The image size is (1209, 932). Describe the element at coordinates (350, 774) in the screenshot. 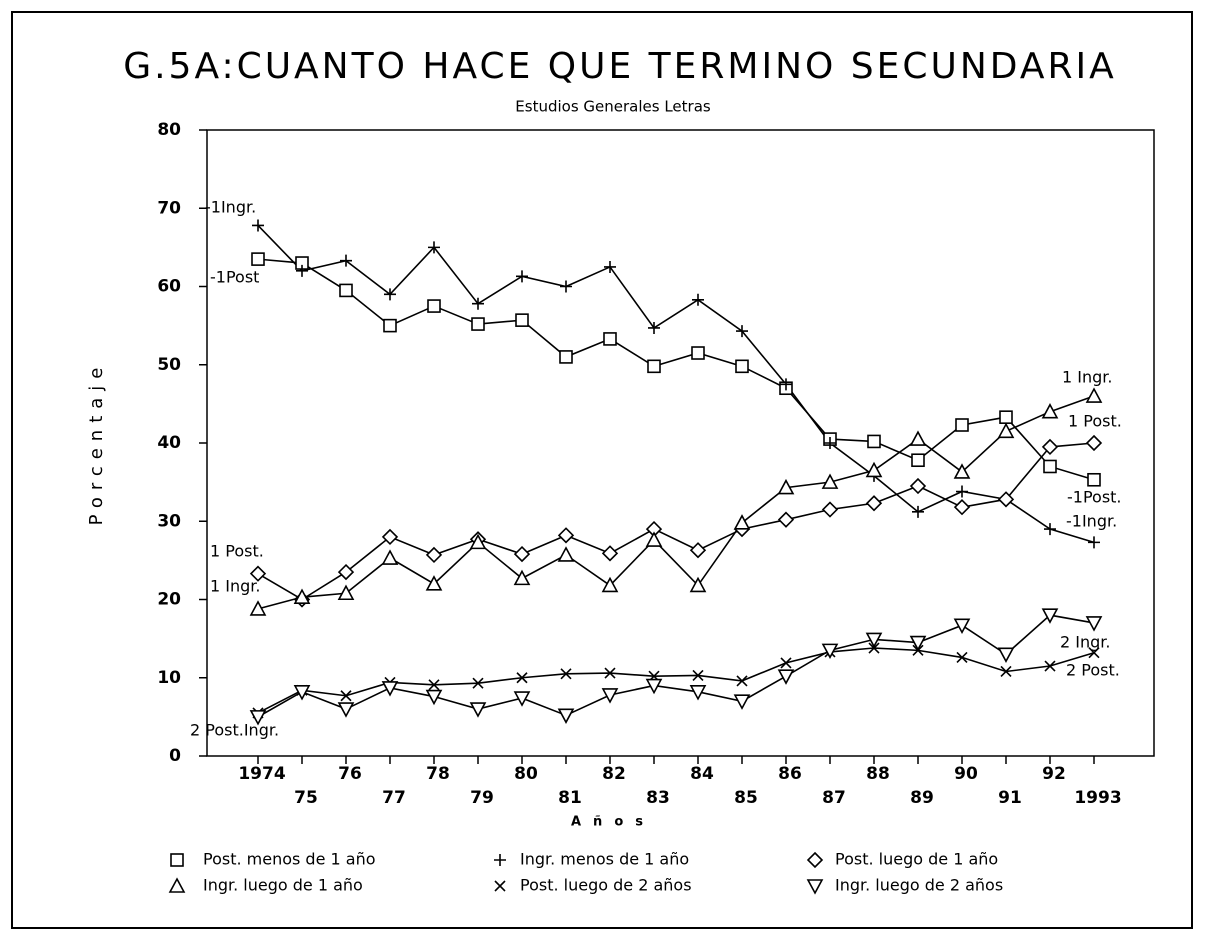

I see `x-tick-label: 76` at that location.